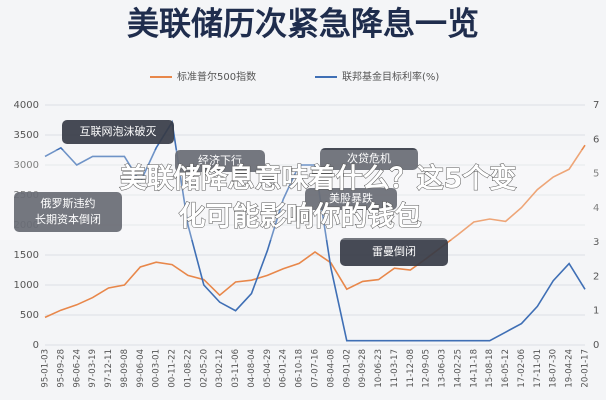 The image size is (606, 400). What do you see at coordinates (77, 368) in the screenshot?
I see `x-tick-label: 96-06-24` at bounding box center [77, 368].